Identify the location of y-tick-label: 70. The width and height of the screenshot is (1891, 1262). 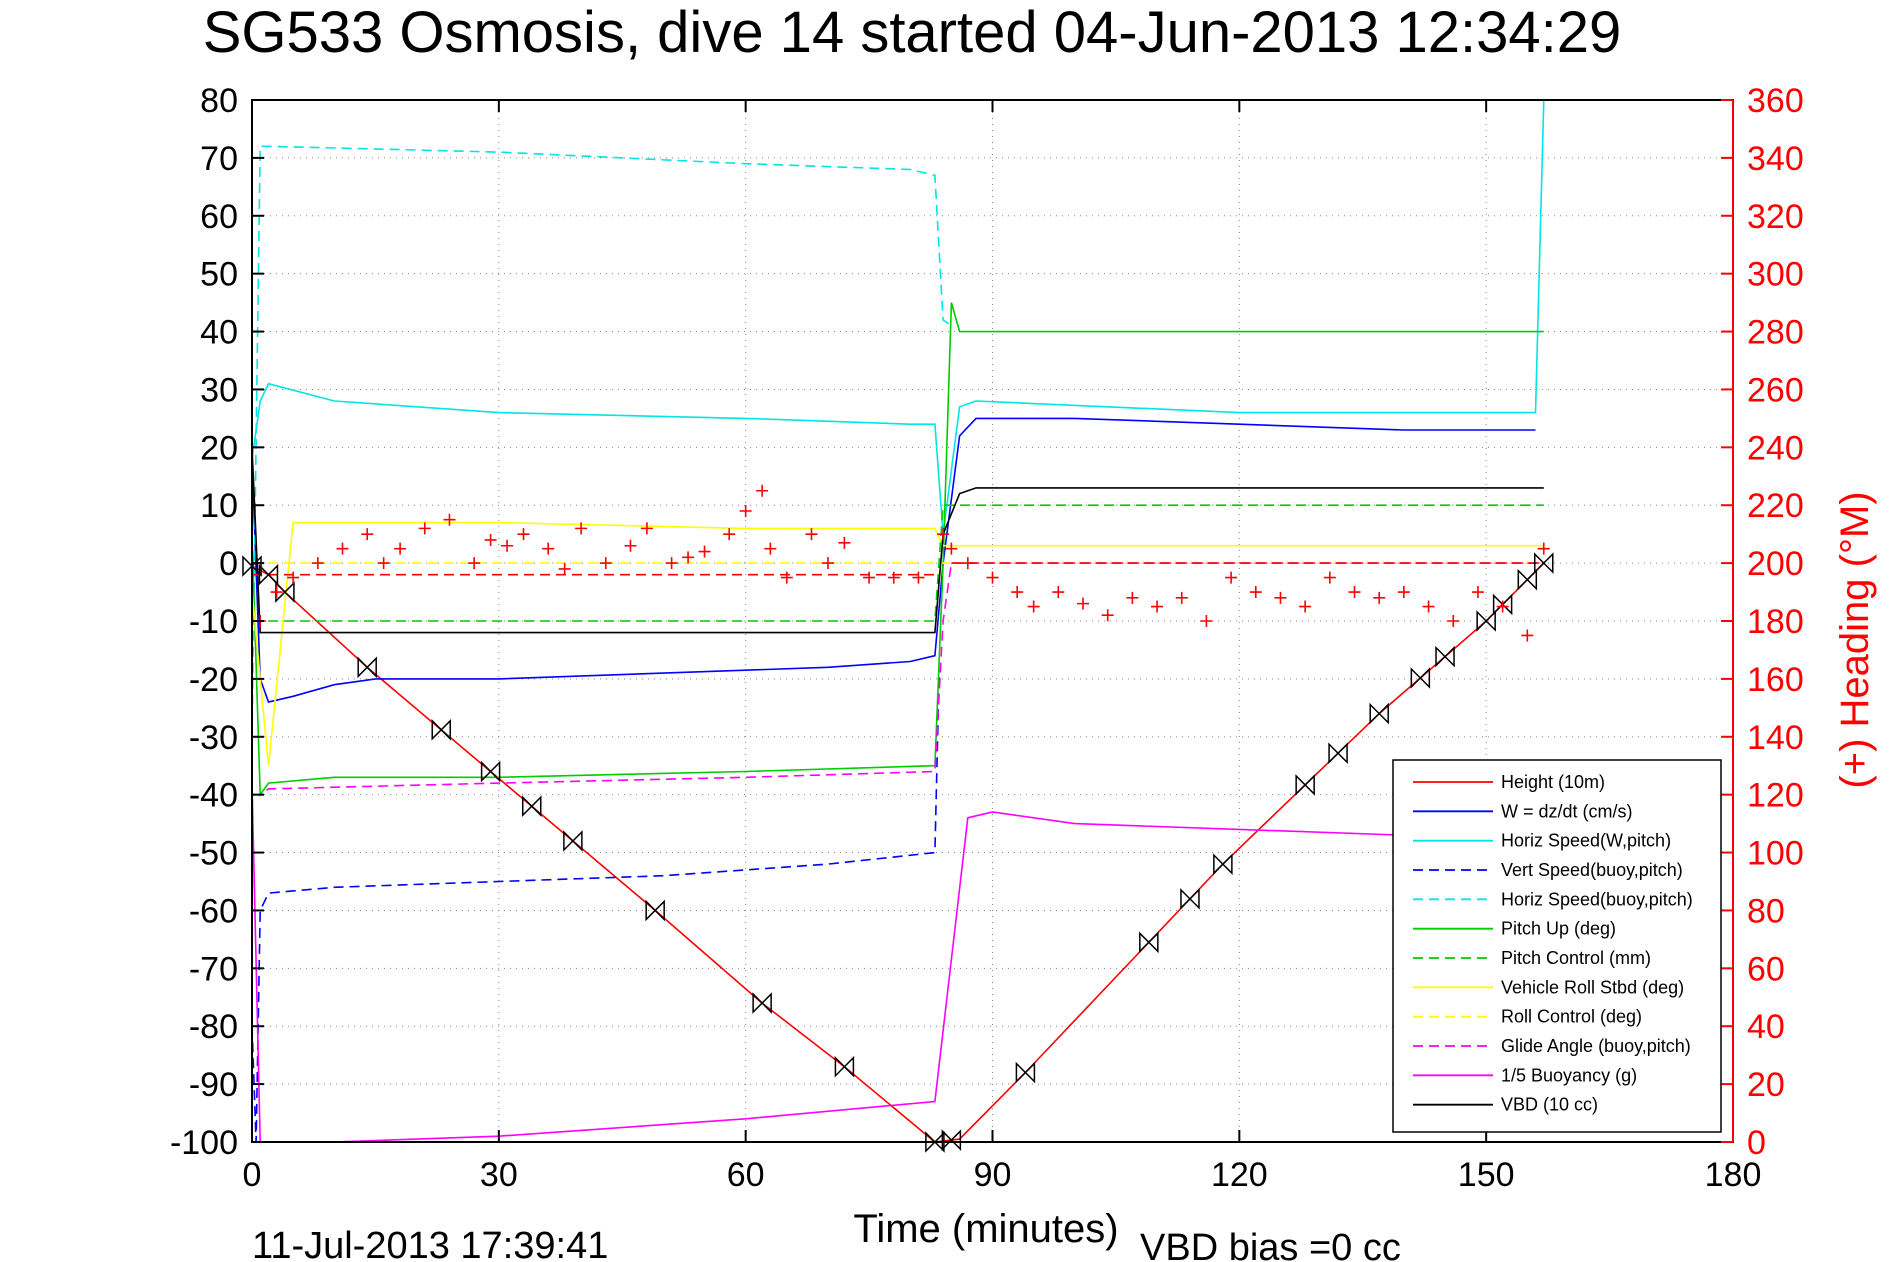
(219, 159).